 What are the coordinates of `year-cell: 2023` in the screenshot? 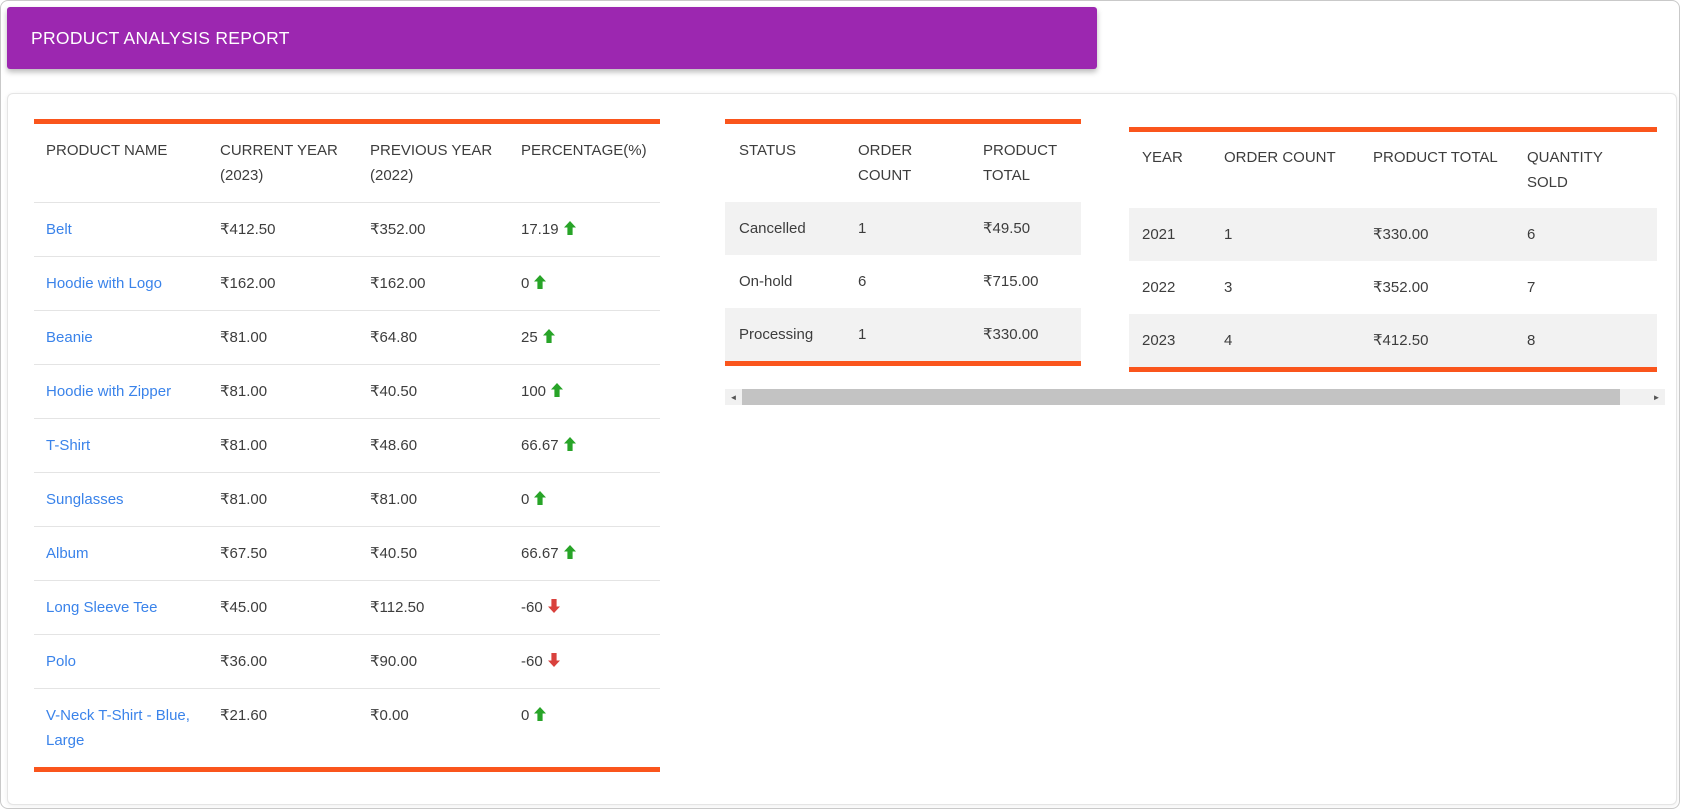 It's located at (1159, 340).